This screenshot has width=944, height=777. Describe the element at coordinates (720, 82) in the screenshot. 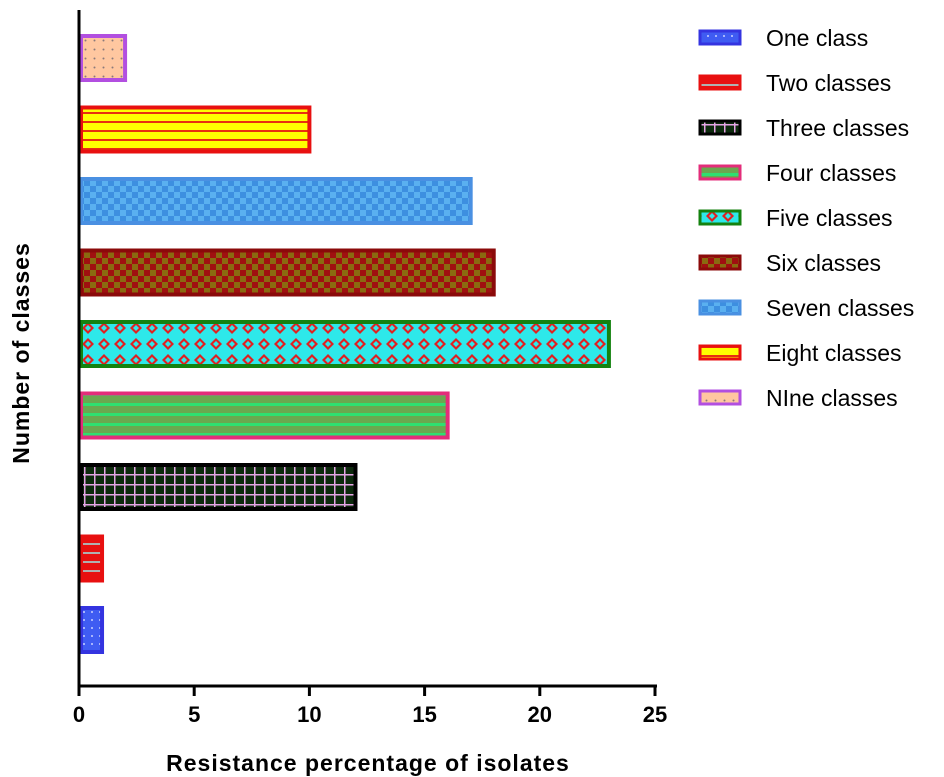

I see `legend-swatch-two-classes` at that location.